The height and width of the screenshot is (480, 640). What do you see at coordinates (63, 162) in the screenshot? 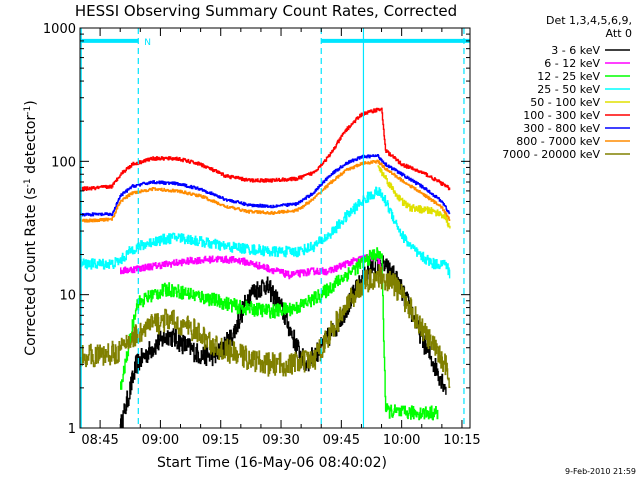
I see `y-tick-label: 100` at bounding box center [63, 162].